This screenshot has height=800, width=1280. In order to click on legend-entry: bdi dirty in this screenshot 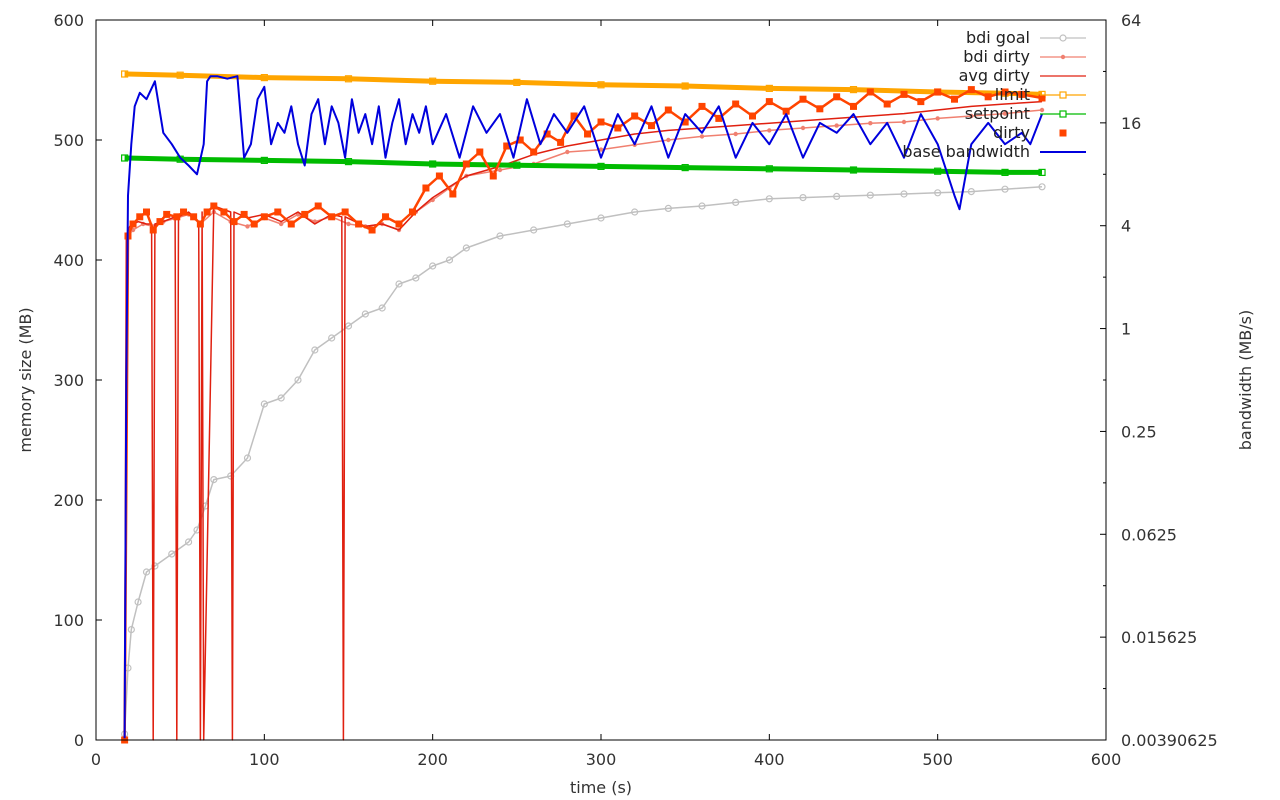, I will do `click(1024, 56)`.